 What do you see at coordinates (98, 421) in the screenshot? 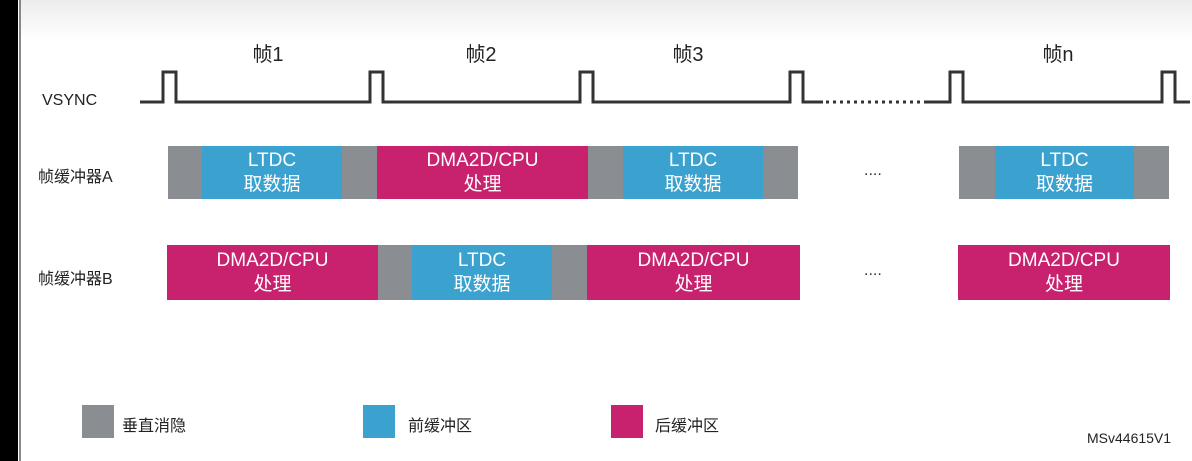
I see `legend-swatch-vblank` at bounding box center [98, 421].